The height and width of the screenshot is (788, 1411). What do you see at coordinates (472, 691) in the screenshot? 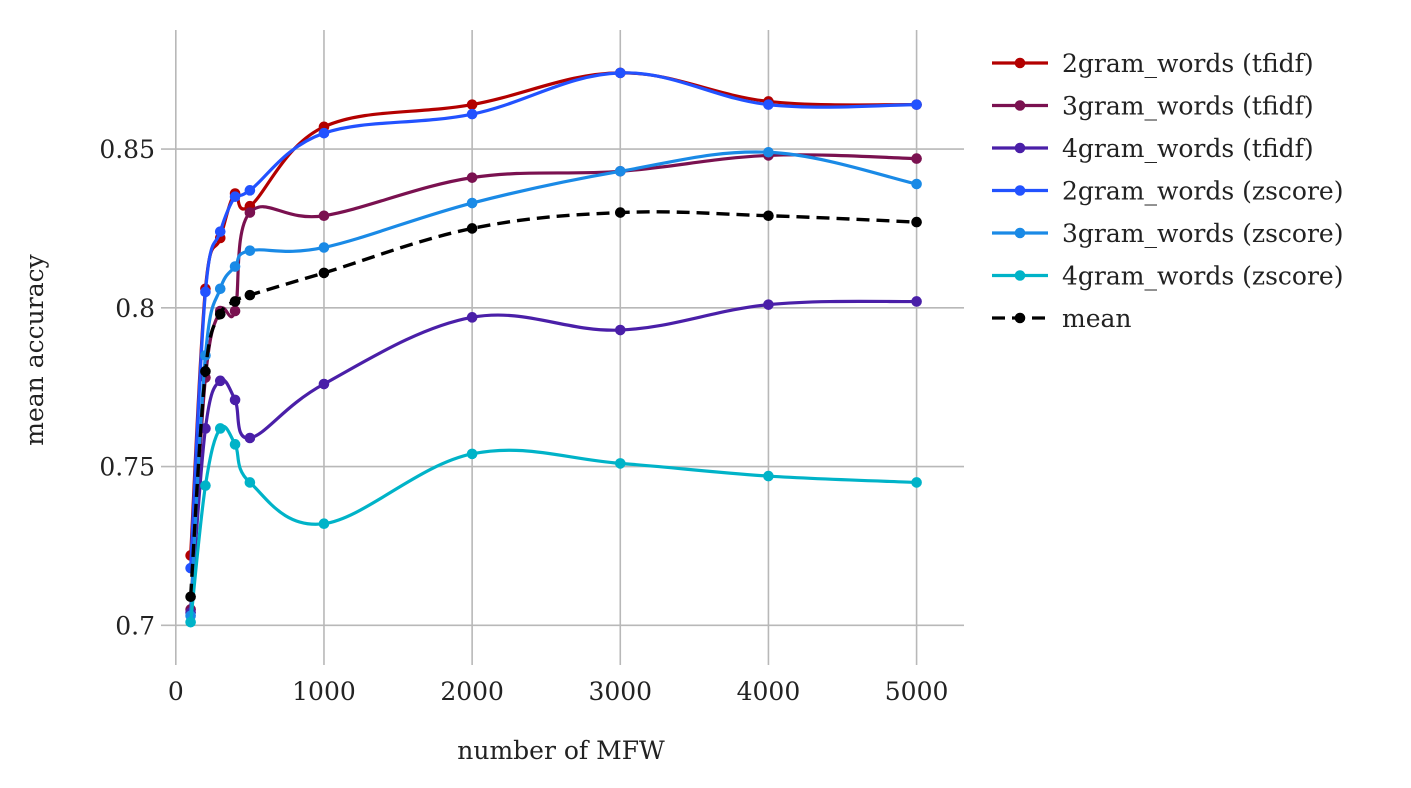
I see `x-tick-label: 2000` at bounding box center [472, 691].